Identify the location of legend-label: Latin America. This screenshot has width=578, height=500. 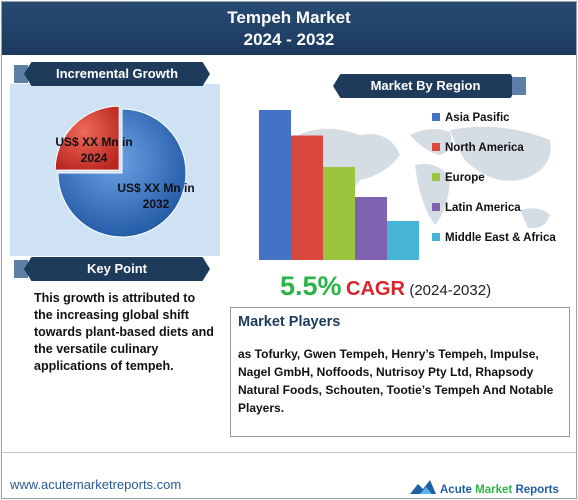
(483, 208).